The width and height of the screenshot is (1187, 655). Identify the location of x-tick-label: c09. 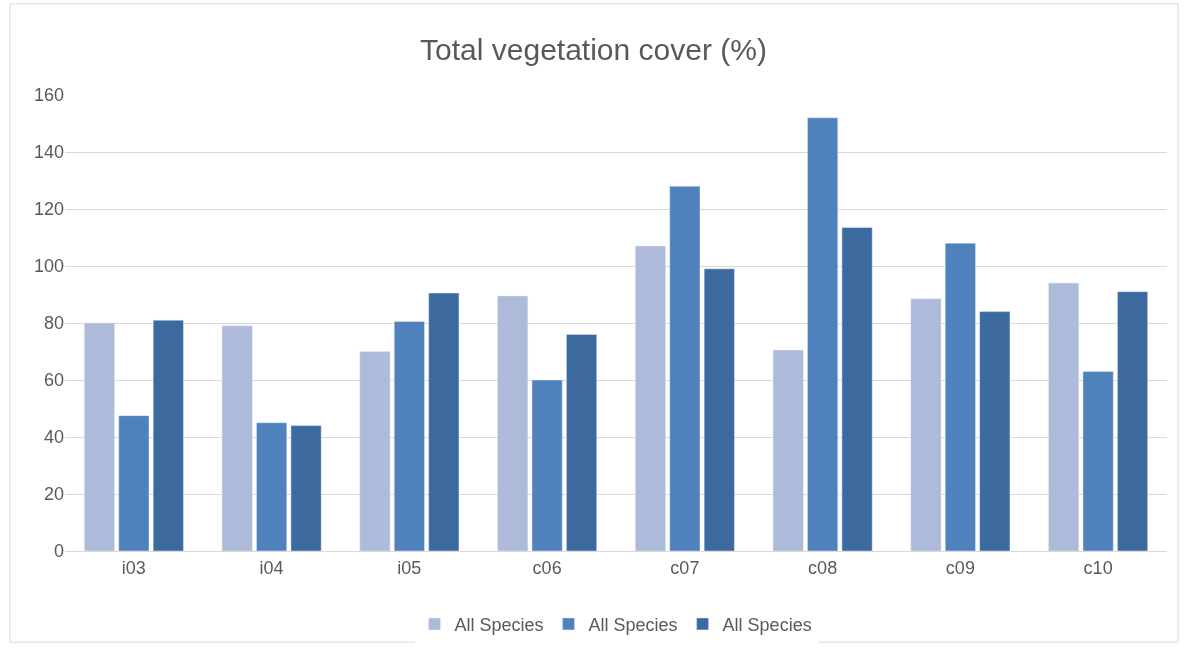
(960, 567).